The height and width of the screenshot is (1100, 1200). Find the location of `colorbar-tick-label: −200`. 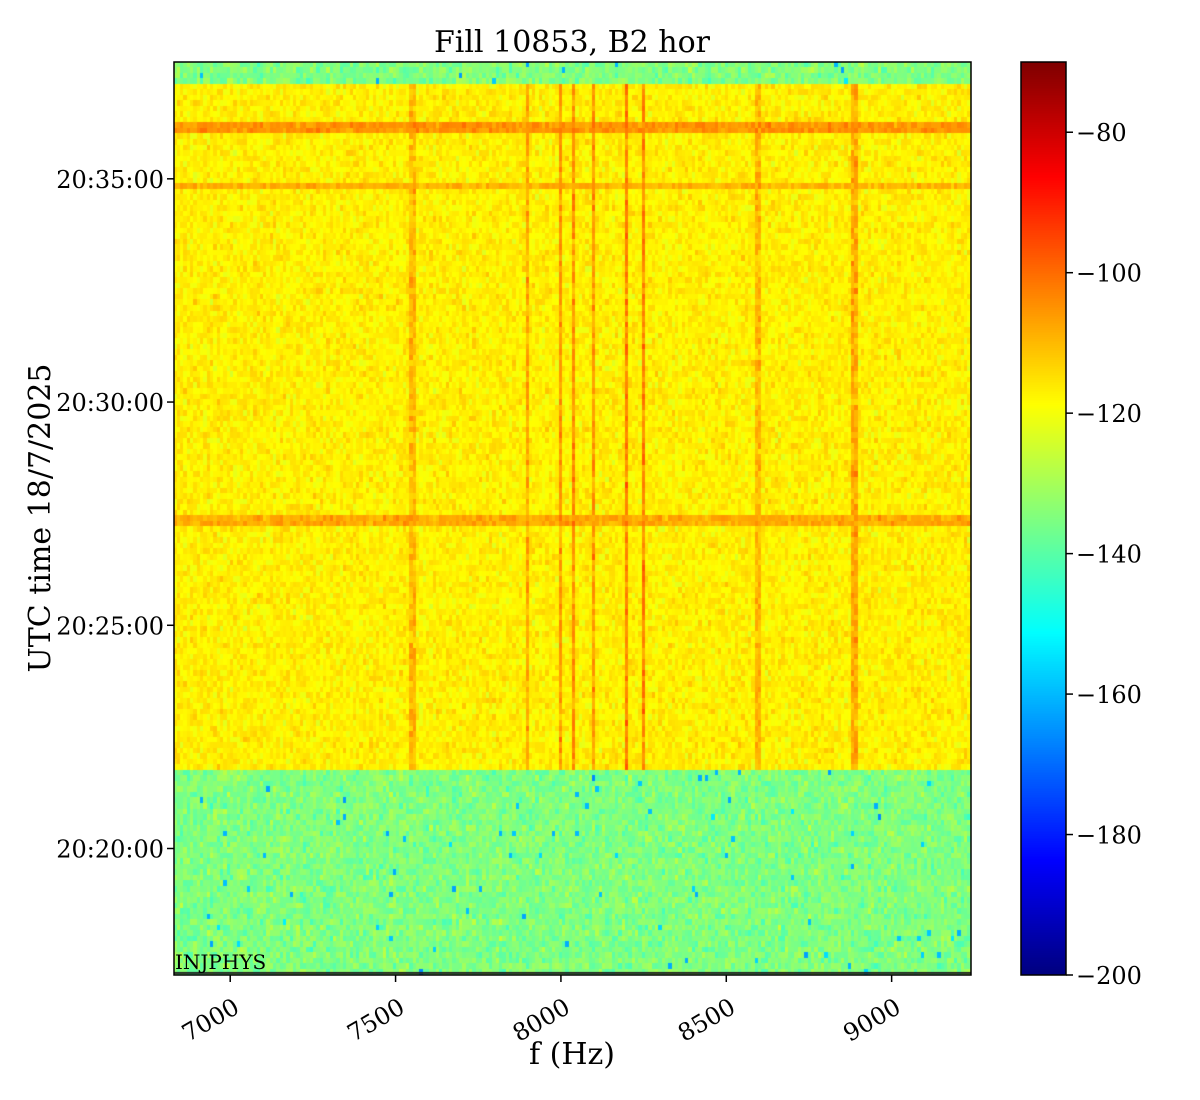

colorbar-tick-label: −200 is located at coordinates (1109, 976).